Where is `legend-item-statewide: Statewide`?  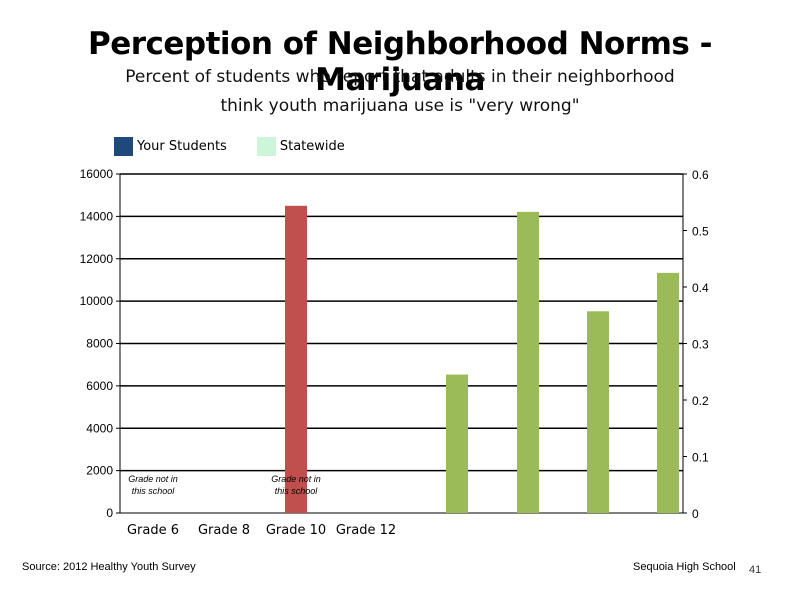 legend-item-statewide: Statewide is located at coordinates (300, 146).